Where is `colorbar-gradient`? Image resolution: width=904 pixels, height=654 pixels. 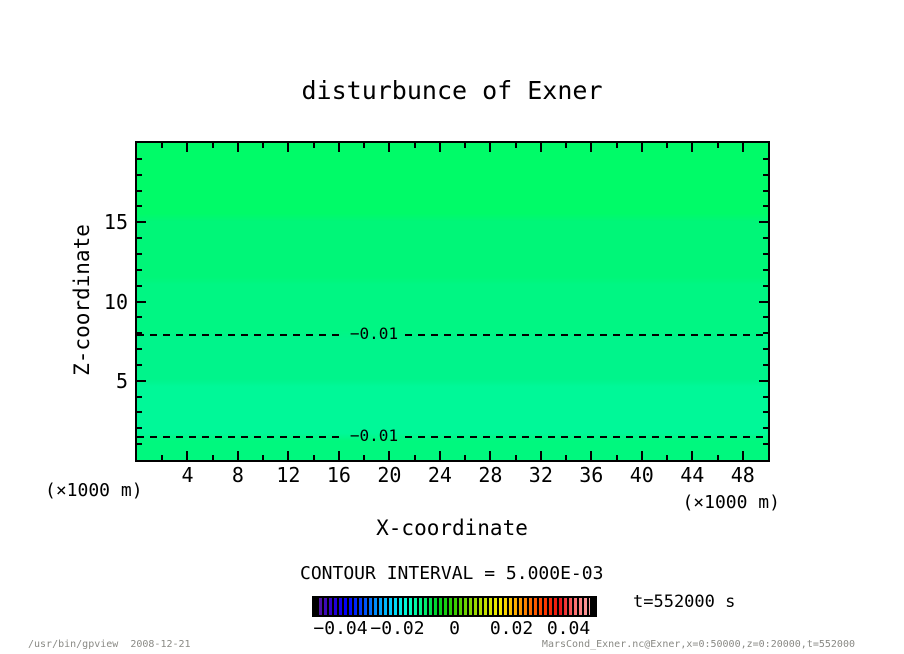 colorbar-gradient is located at coordinates (453, 606).